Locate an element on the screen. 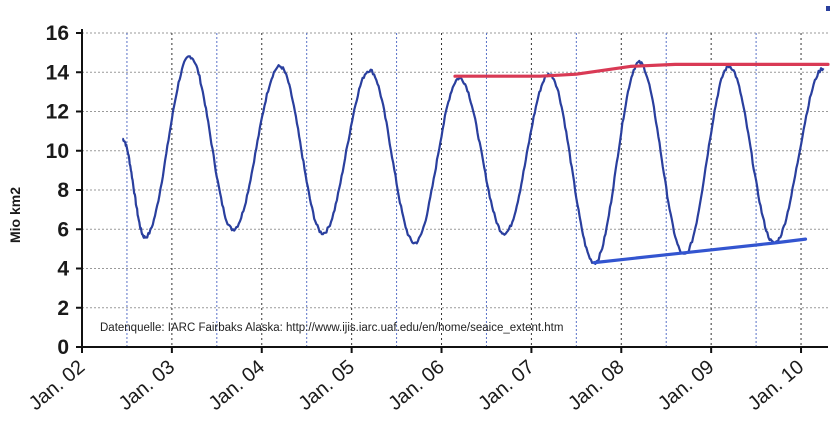 The width and height of the screenshot is (831, 439). x-tick-label: Jan. 07 is located at coordinates (506, 385).